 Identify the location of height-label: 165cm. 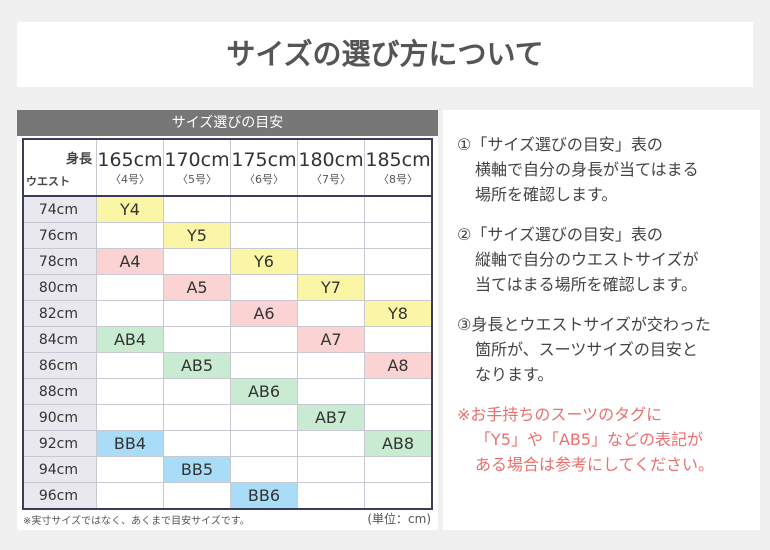
(130, 159).